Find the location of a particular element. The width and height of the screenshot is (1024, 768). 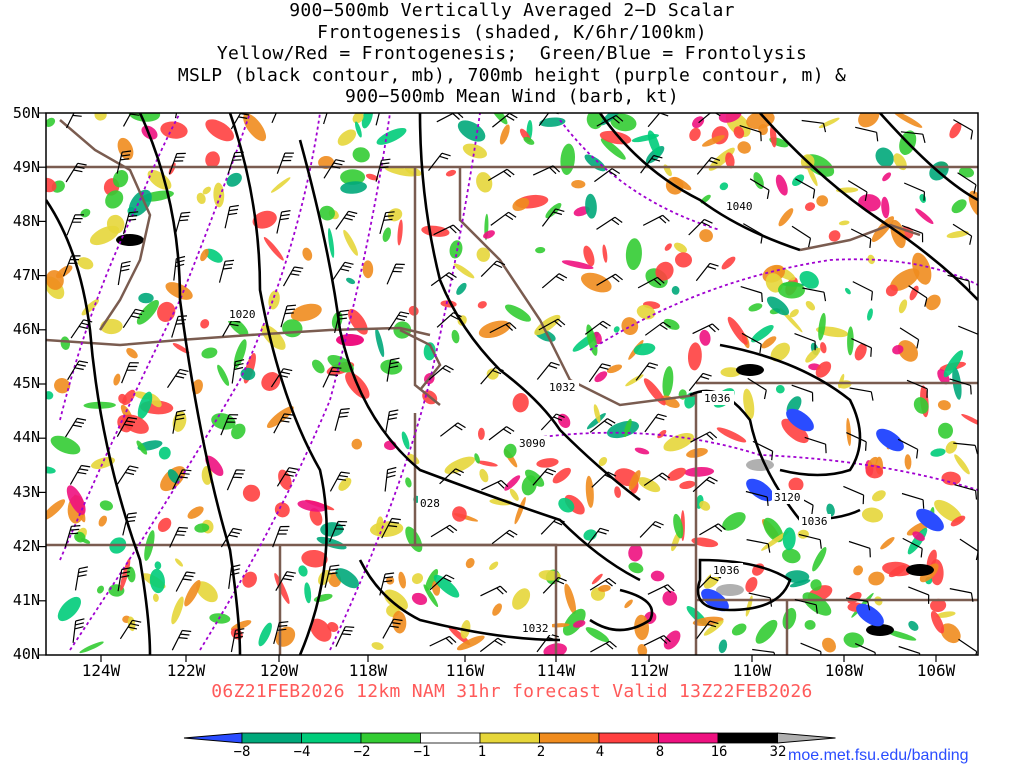

colorbar-label: 4 is located at coordinates (600, 752).